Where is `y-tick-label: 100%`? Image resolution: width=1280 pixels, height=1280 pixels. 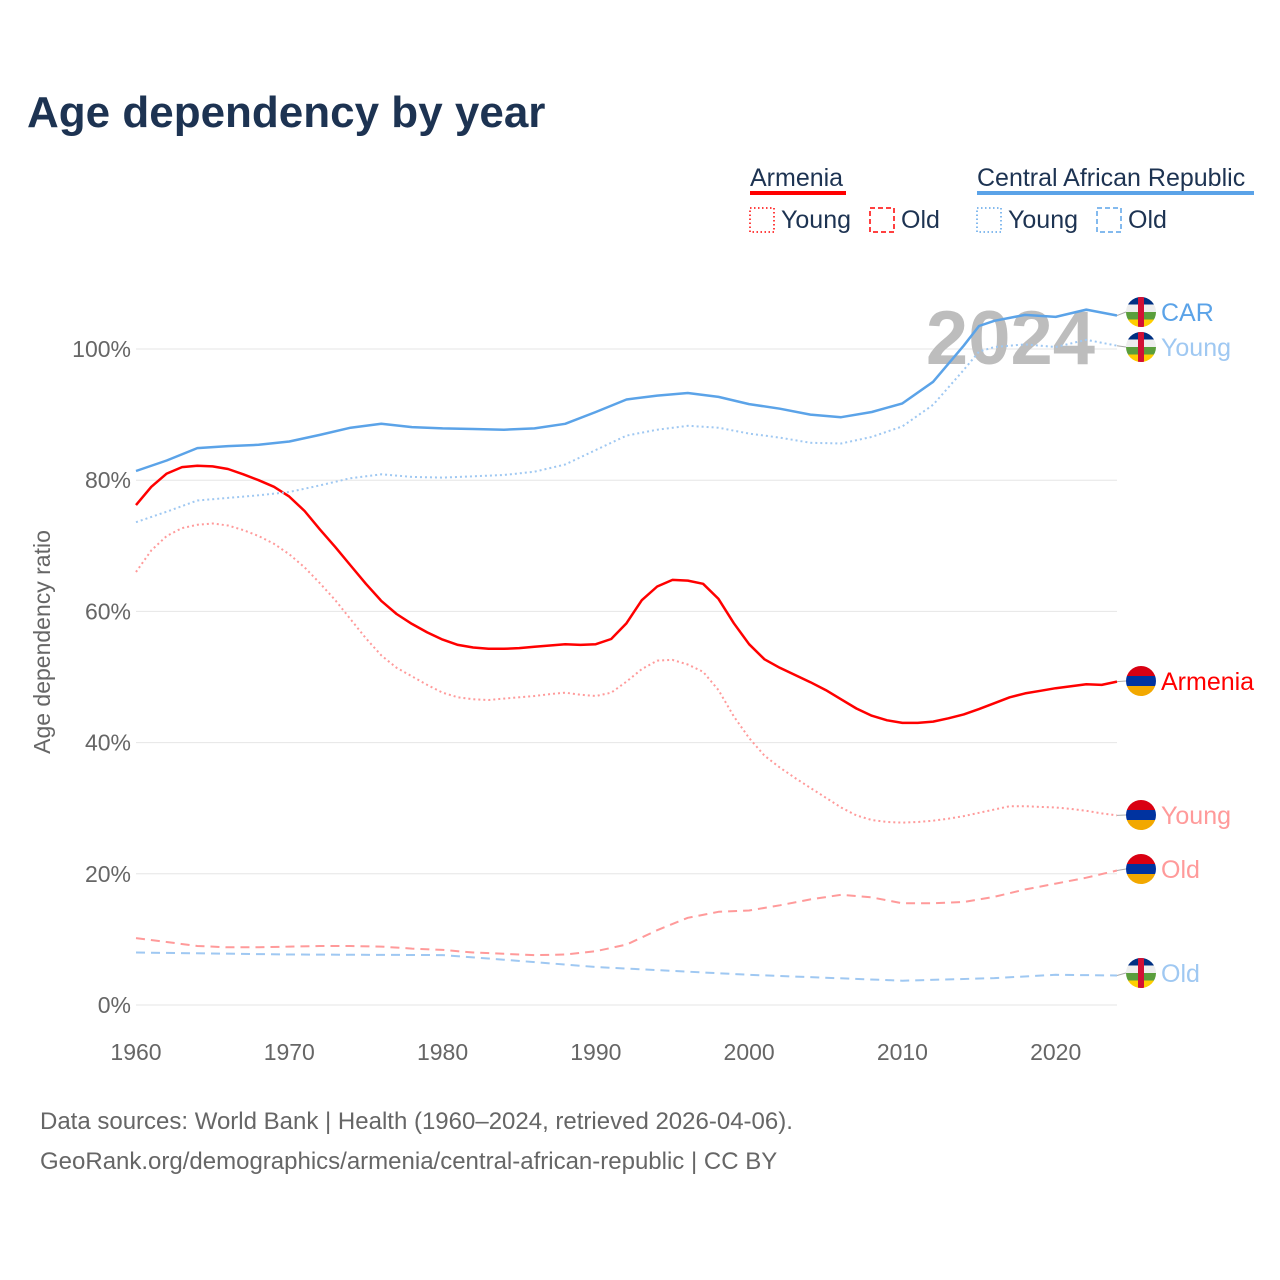 y-tick-label: 100% is located at coordinates (101, 349).